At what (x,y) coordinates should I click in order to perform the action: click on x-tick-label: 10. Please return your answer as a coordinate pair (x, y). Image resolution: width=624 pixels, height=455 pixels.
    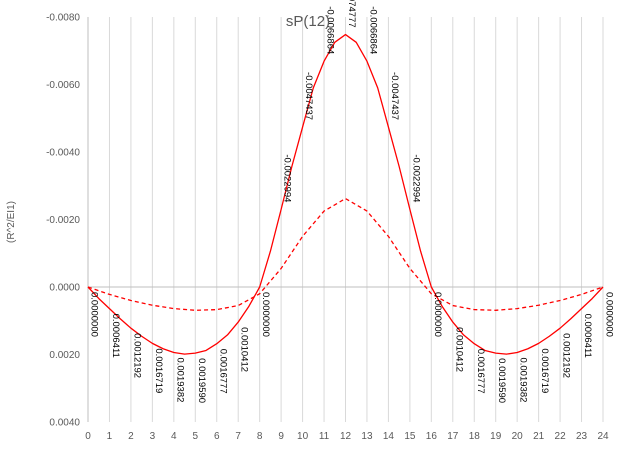
    Looking at the image, I should click on (303, 436).